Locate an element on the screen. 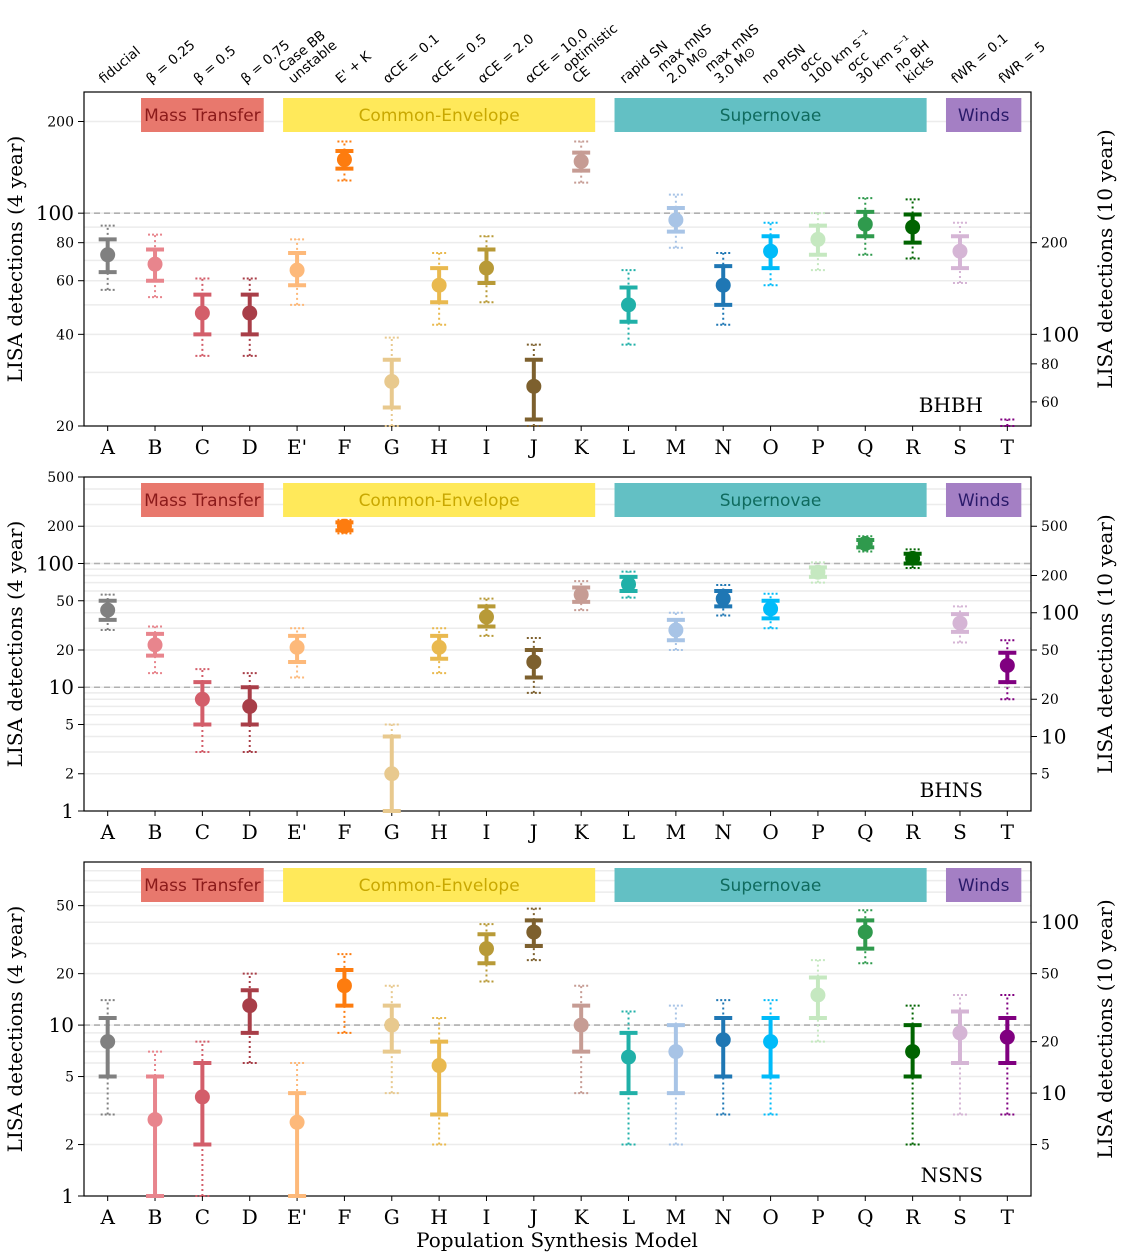 Image resolution: width=1124 pixels, height=1258 pixels. x-tick-label: I is located at coordinates (487, 1217).